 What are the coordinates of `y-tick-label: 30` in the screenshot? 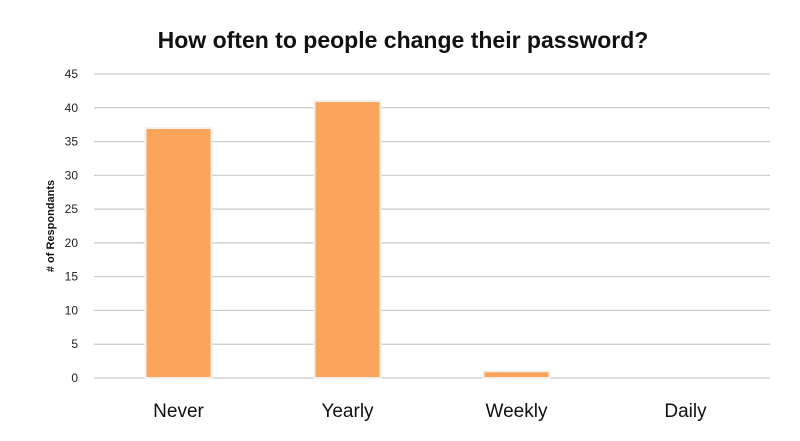 It's located at (72, 175).